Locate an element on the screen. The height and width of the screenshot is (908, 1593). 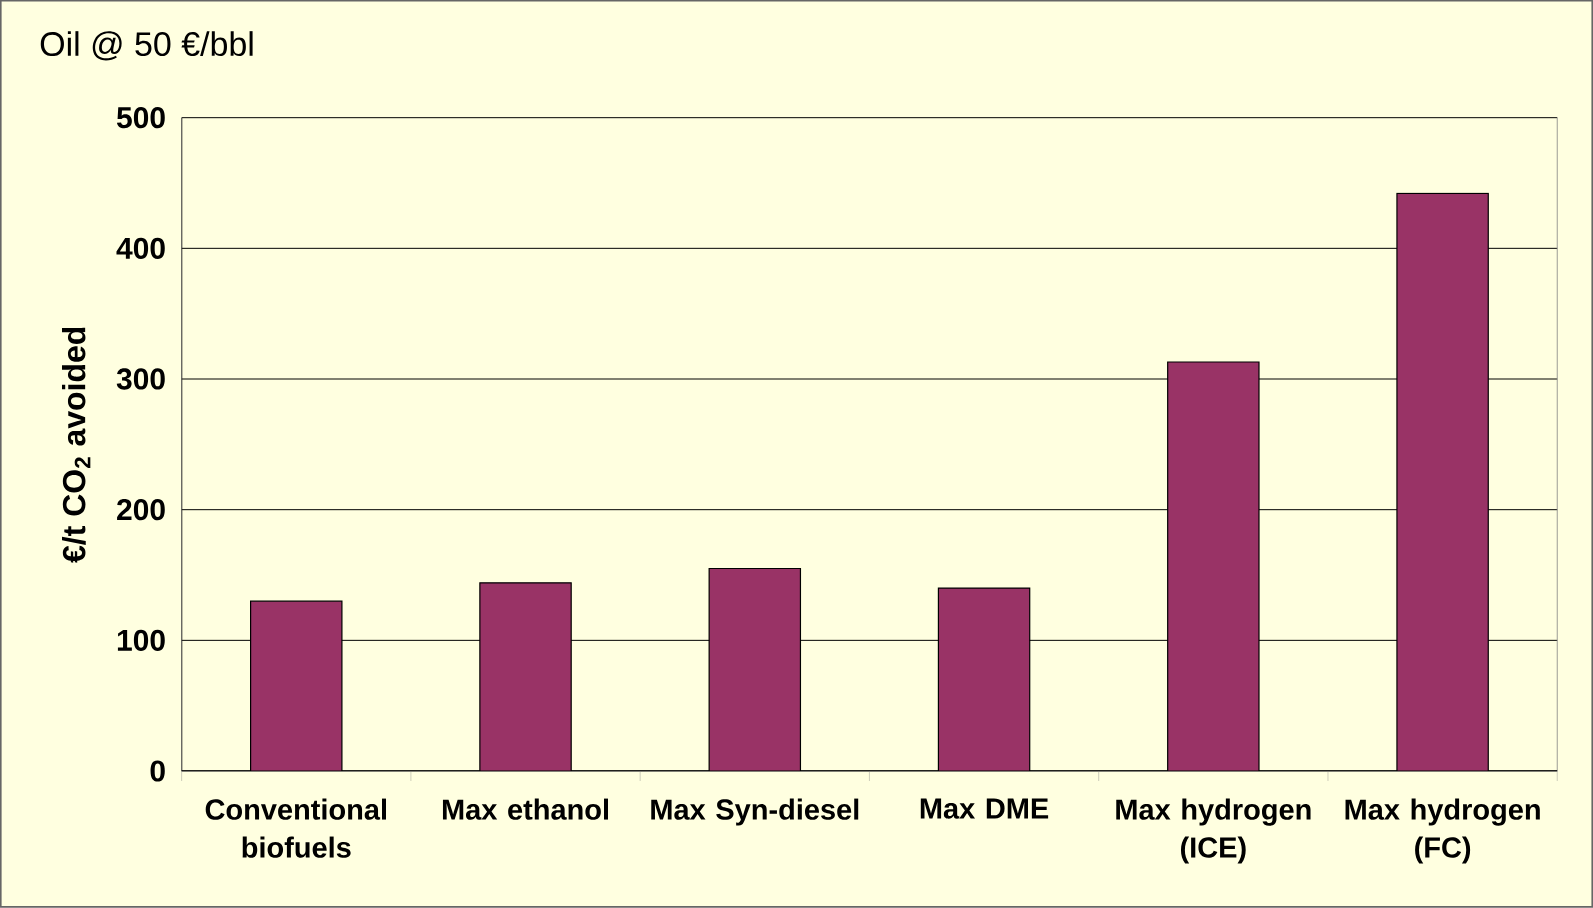
y-tick-label: 200 is located at coordinates (141, 510).